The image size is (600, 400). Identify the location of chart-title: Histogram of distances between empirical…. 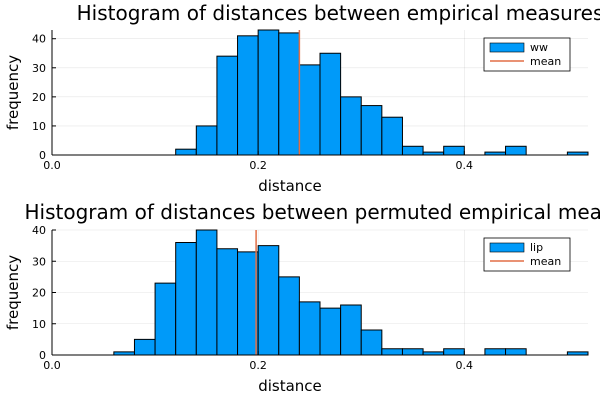
(338, 13).